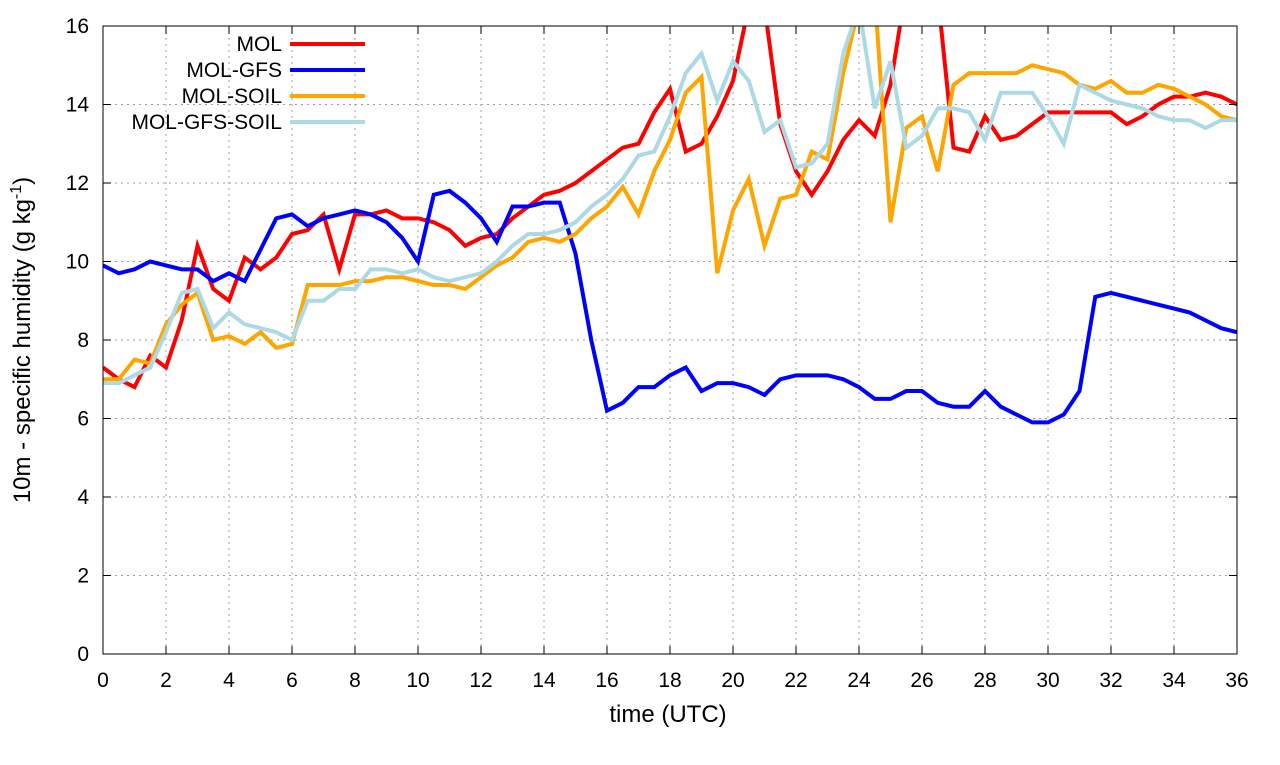 This screenshot has height=765, width=1280. I want to click on x-tick-label: 6, so click(292, 680).